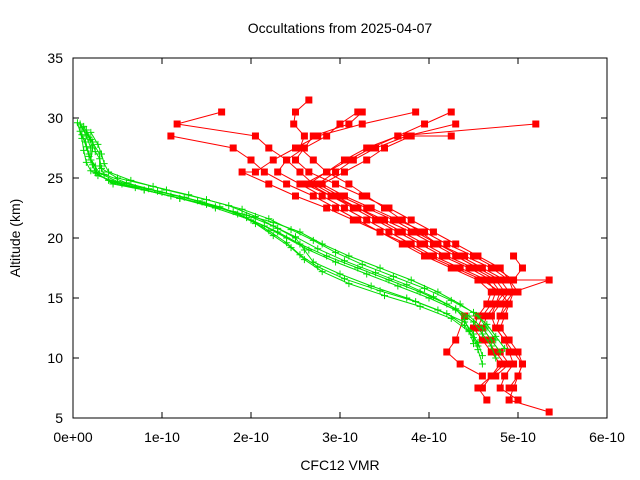  Describe the element at coordinates (429, 437) in the screenshot. I see `x-tick-label: 4e-10` at that location.